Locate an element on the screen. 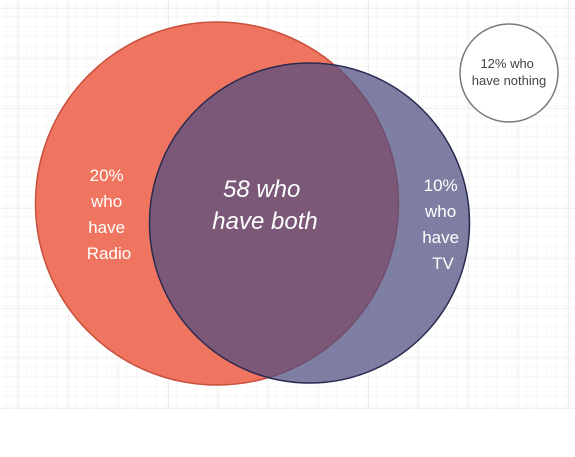  nothing-label: 12% who have nothing is located at coordinates (509, 72).